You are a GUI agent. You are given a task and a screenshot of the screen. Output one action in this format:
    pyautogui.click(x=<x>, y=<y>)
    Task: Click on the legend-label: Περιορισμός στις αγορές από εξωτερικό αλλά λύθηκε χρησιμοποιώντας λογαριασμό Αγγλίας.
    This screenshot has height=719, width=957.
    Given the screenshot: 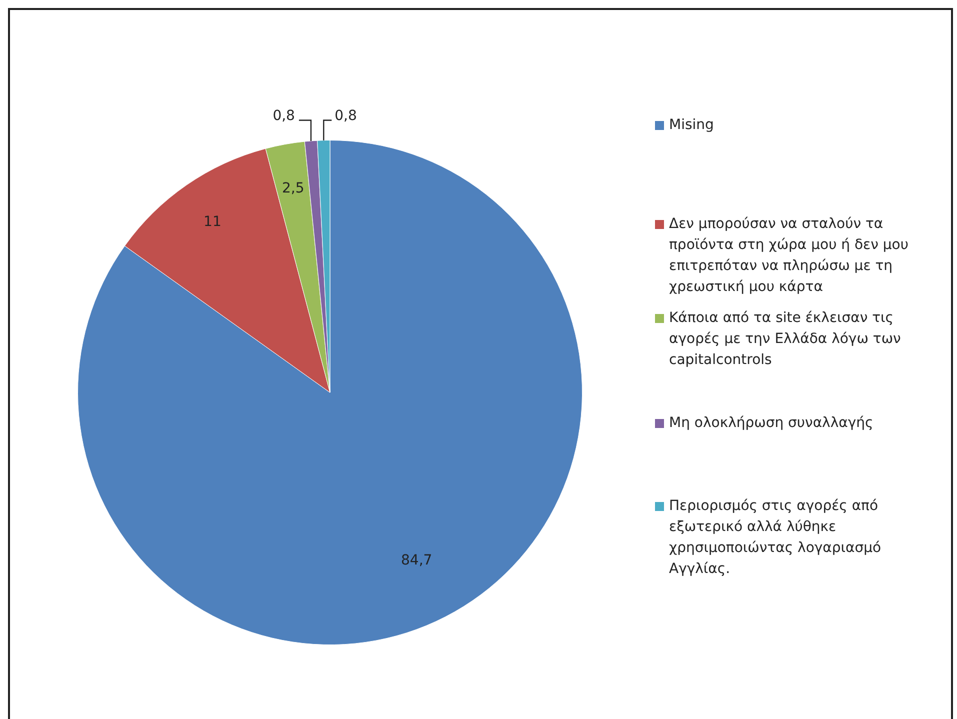 What is the action you would take?
    pyautogui.click(x=775, y=538)
    